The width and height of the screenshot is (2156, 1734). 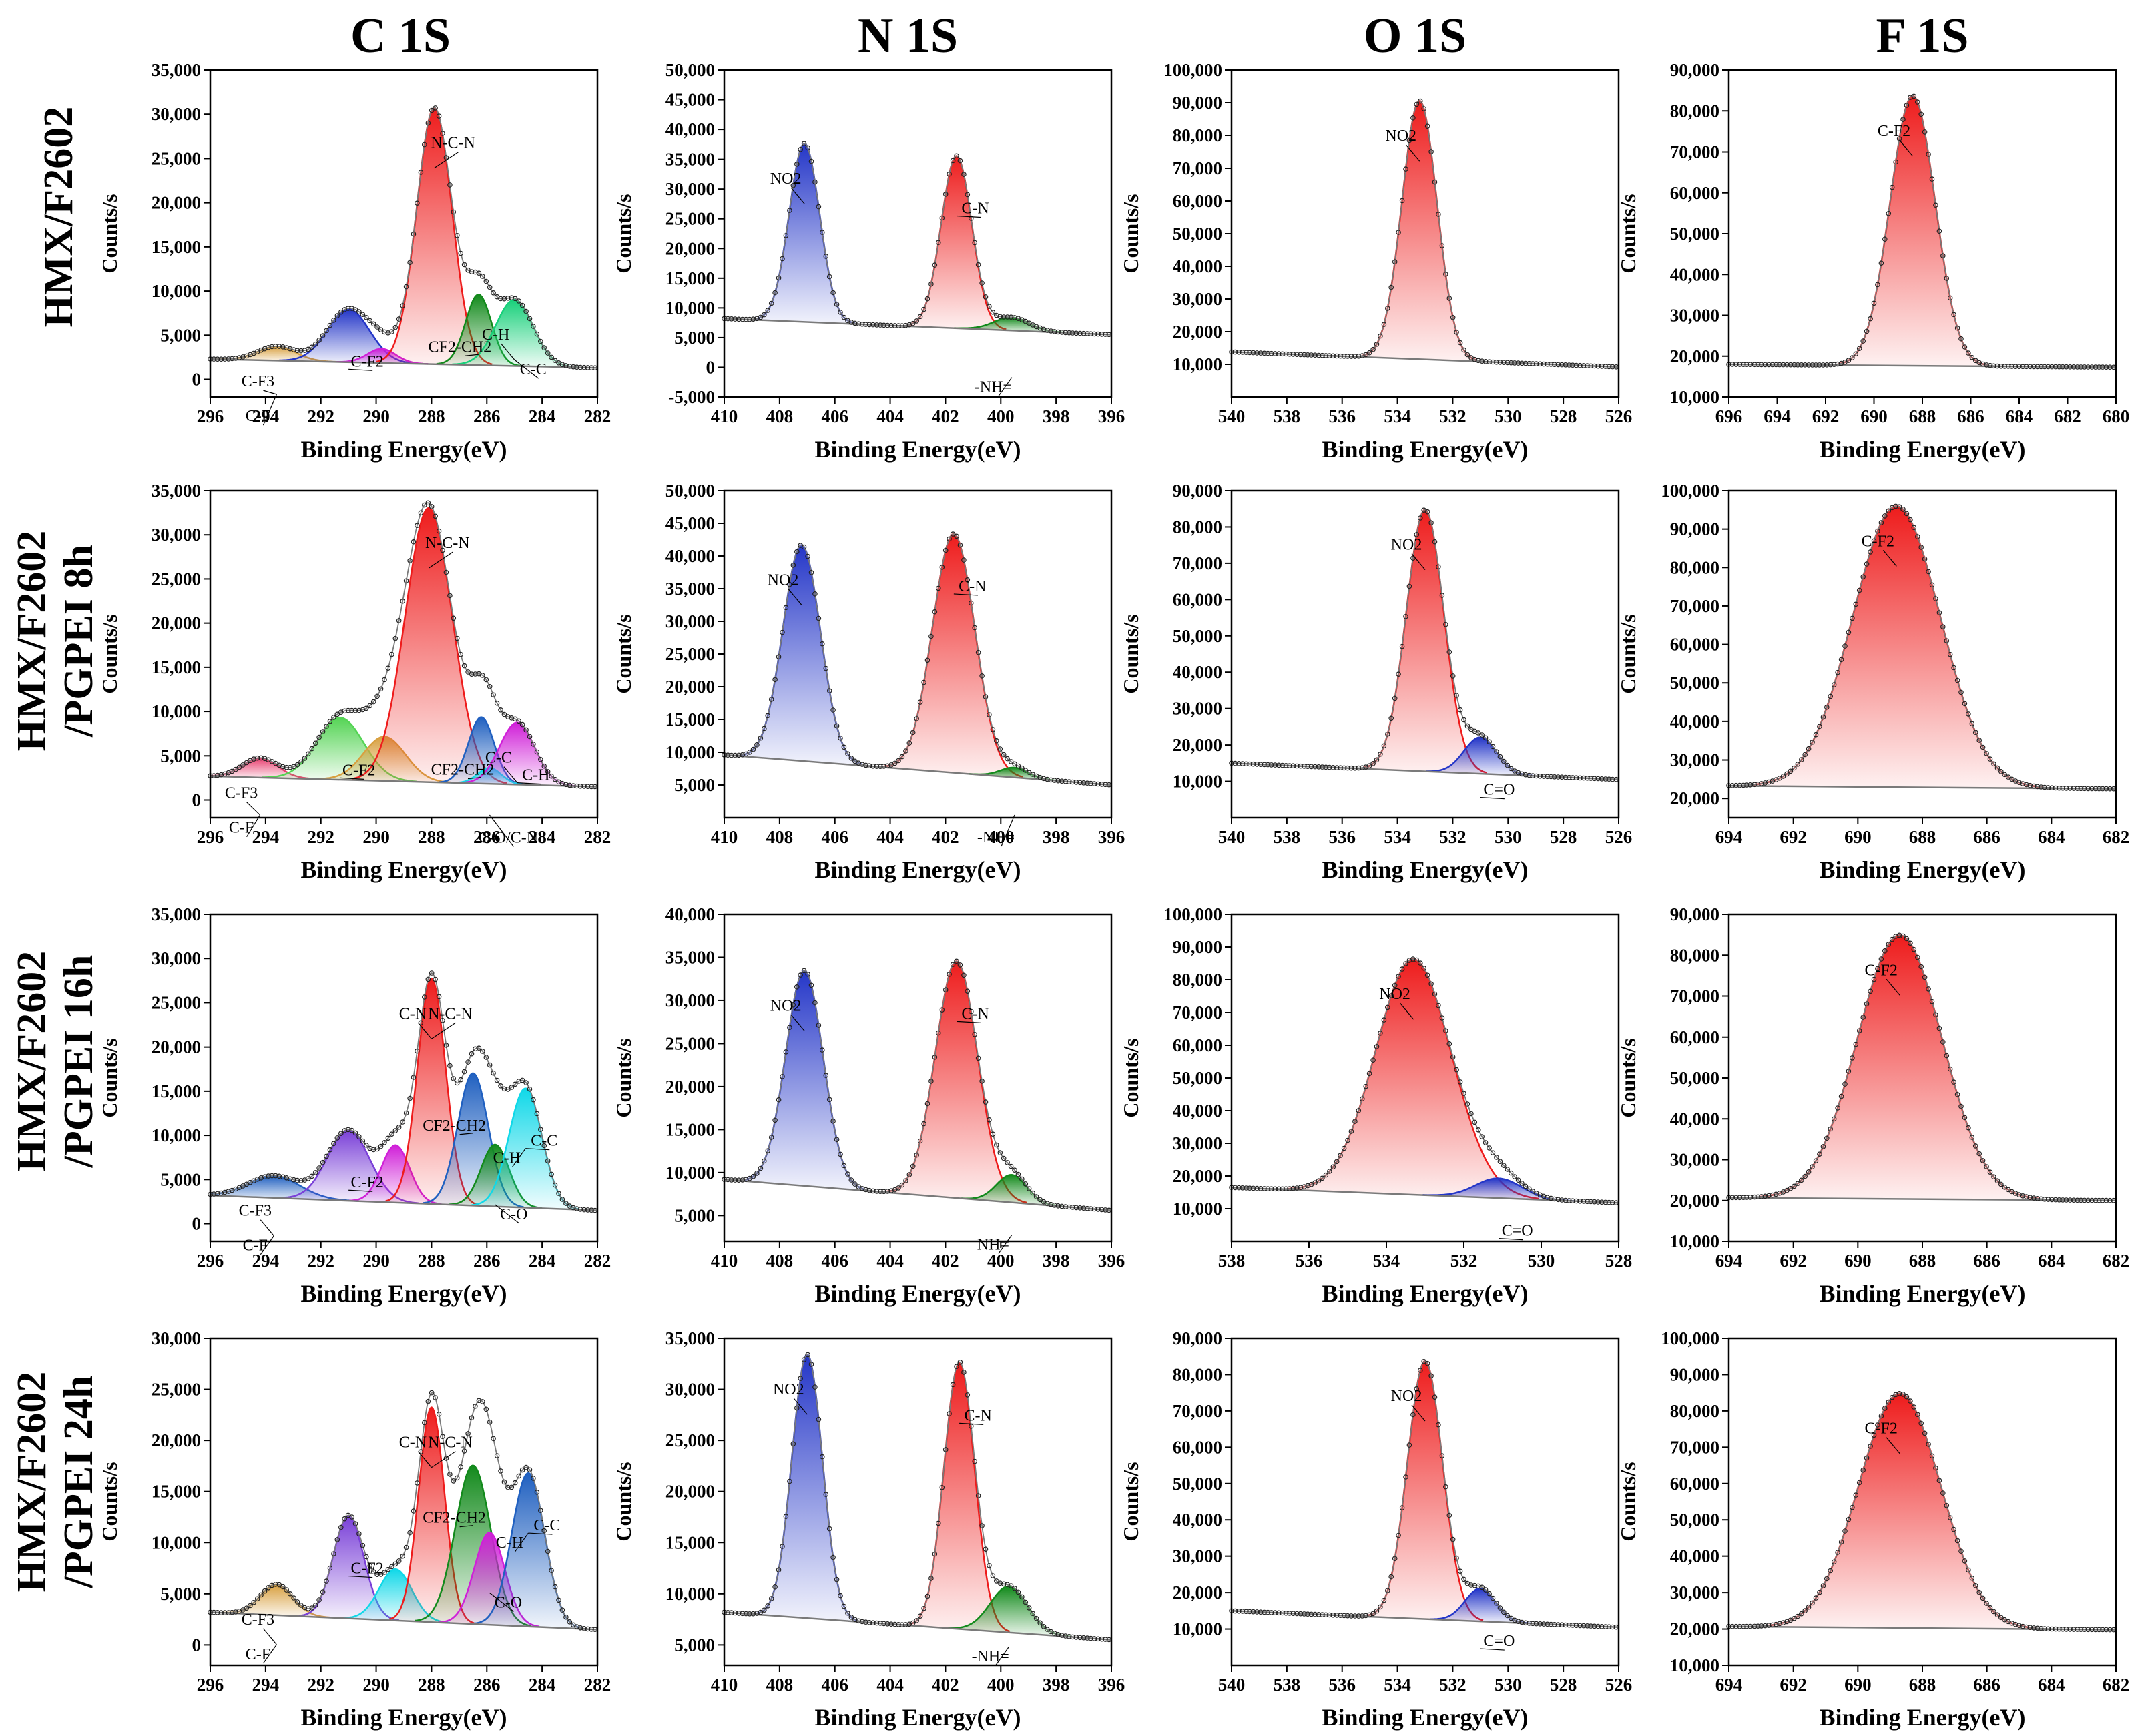 What do you see at coordinates (1198, 1013) in the screenshot?
I see `y-tick-label: 70,000` at bounding box center [1198, 1013].